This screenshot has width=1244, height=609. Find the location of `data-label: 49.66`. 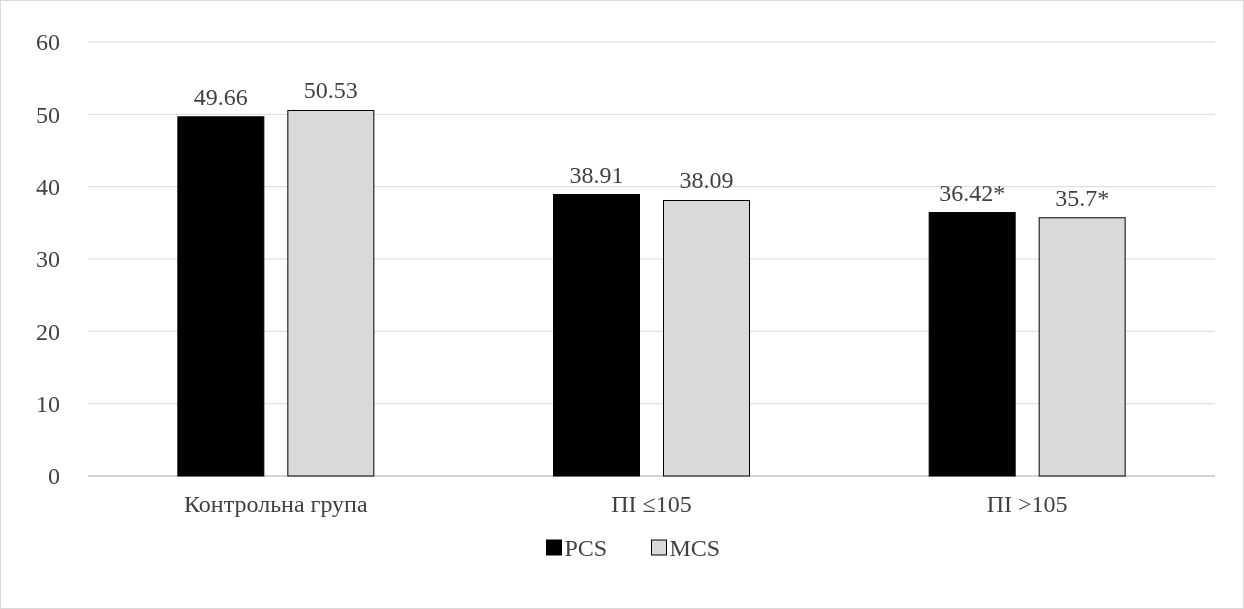

data-label: 49.66 is located at coordinates (220, 96).